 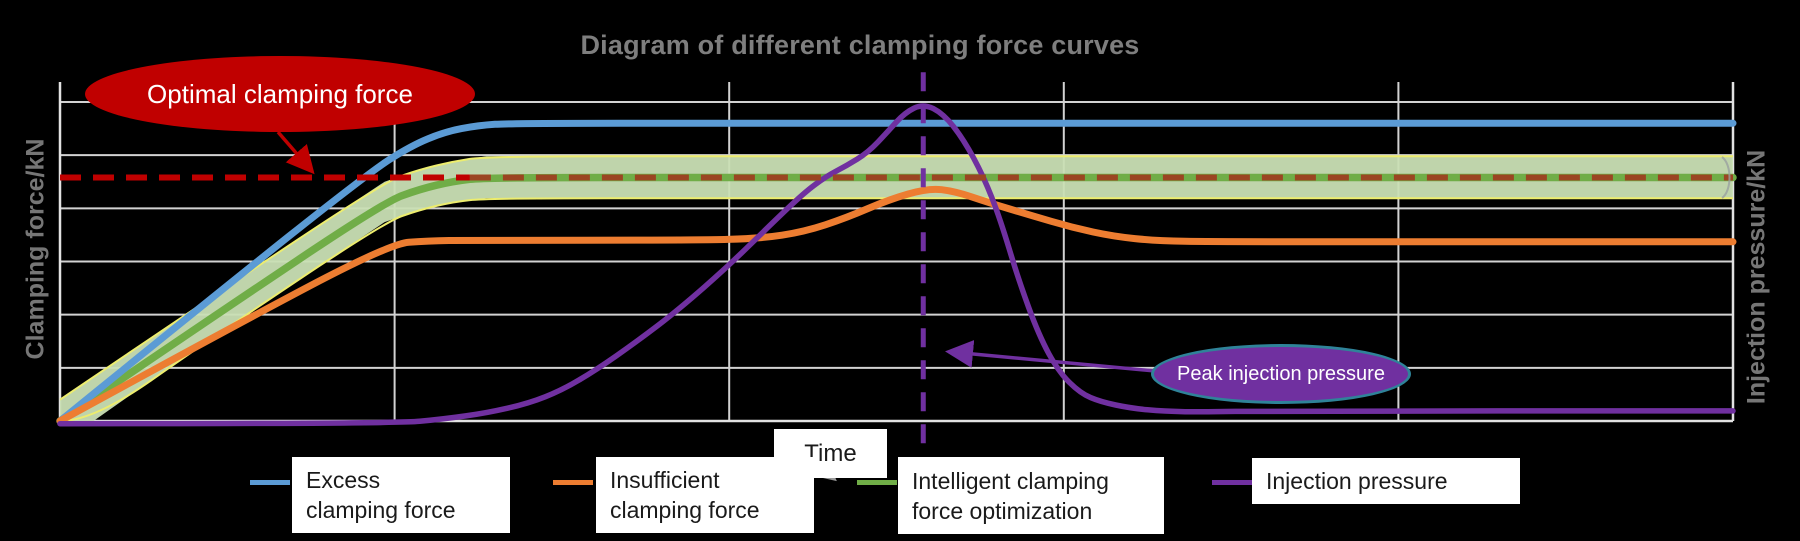 I want to click on peak-injection-pressure-callout: Peak injection pressure, so click(x=1281, y=374).